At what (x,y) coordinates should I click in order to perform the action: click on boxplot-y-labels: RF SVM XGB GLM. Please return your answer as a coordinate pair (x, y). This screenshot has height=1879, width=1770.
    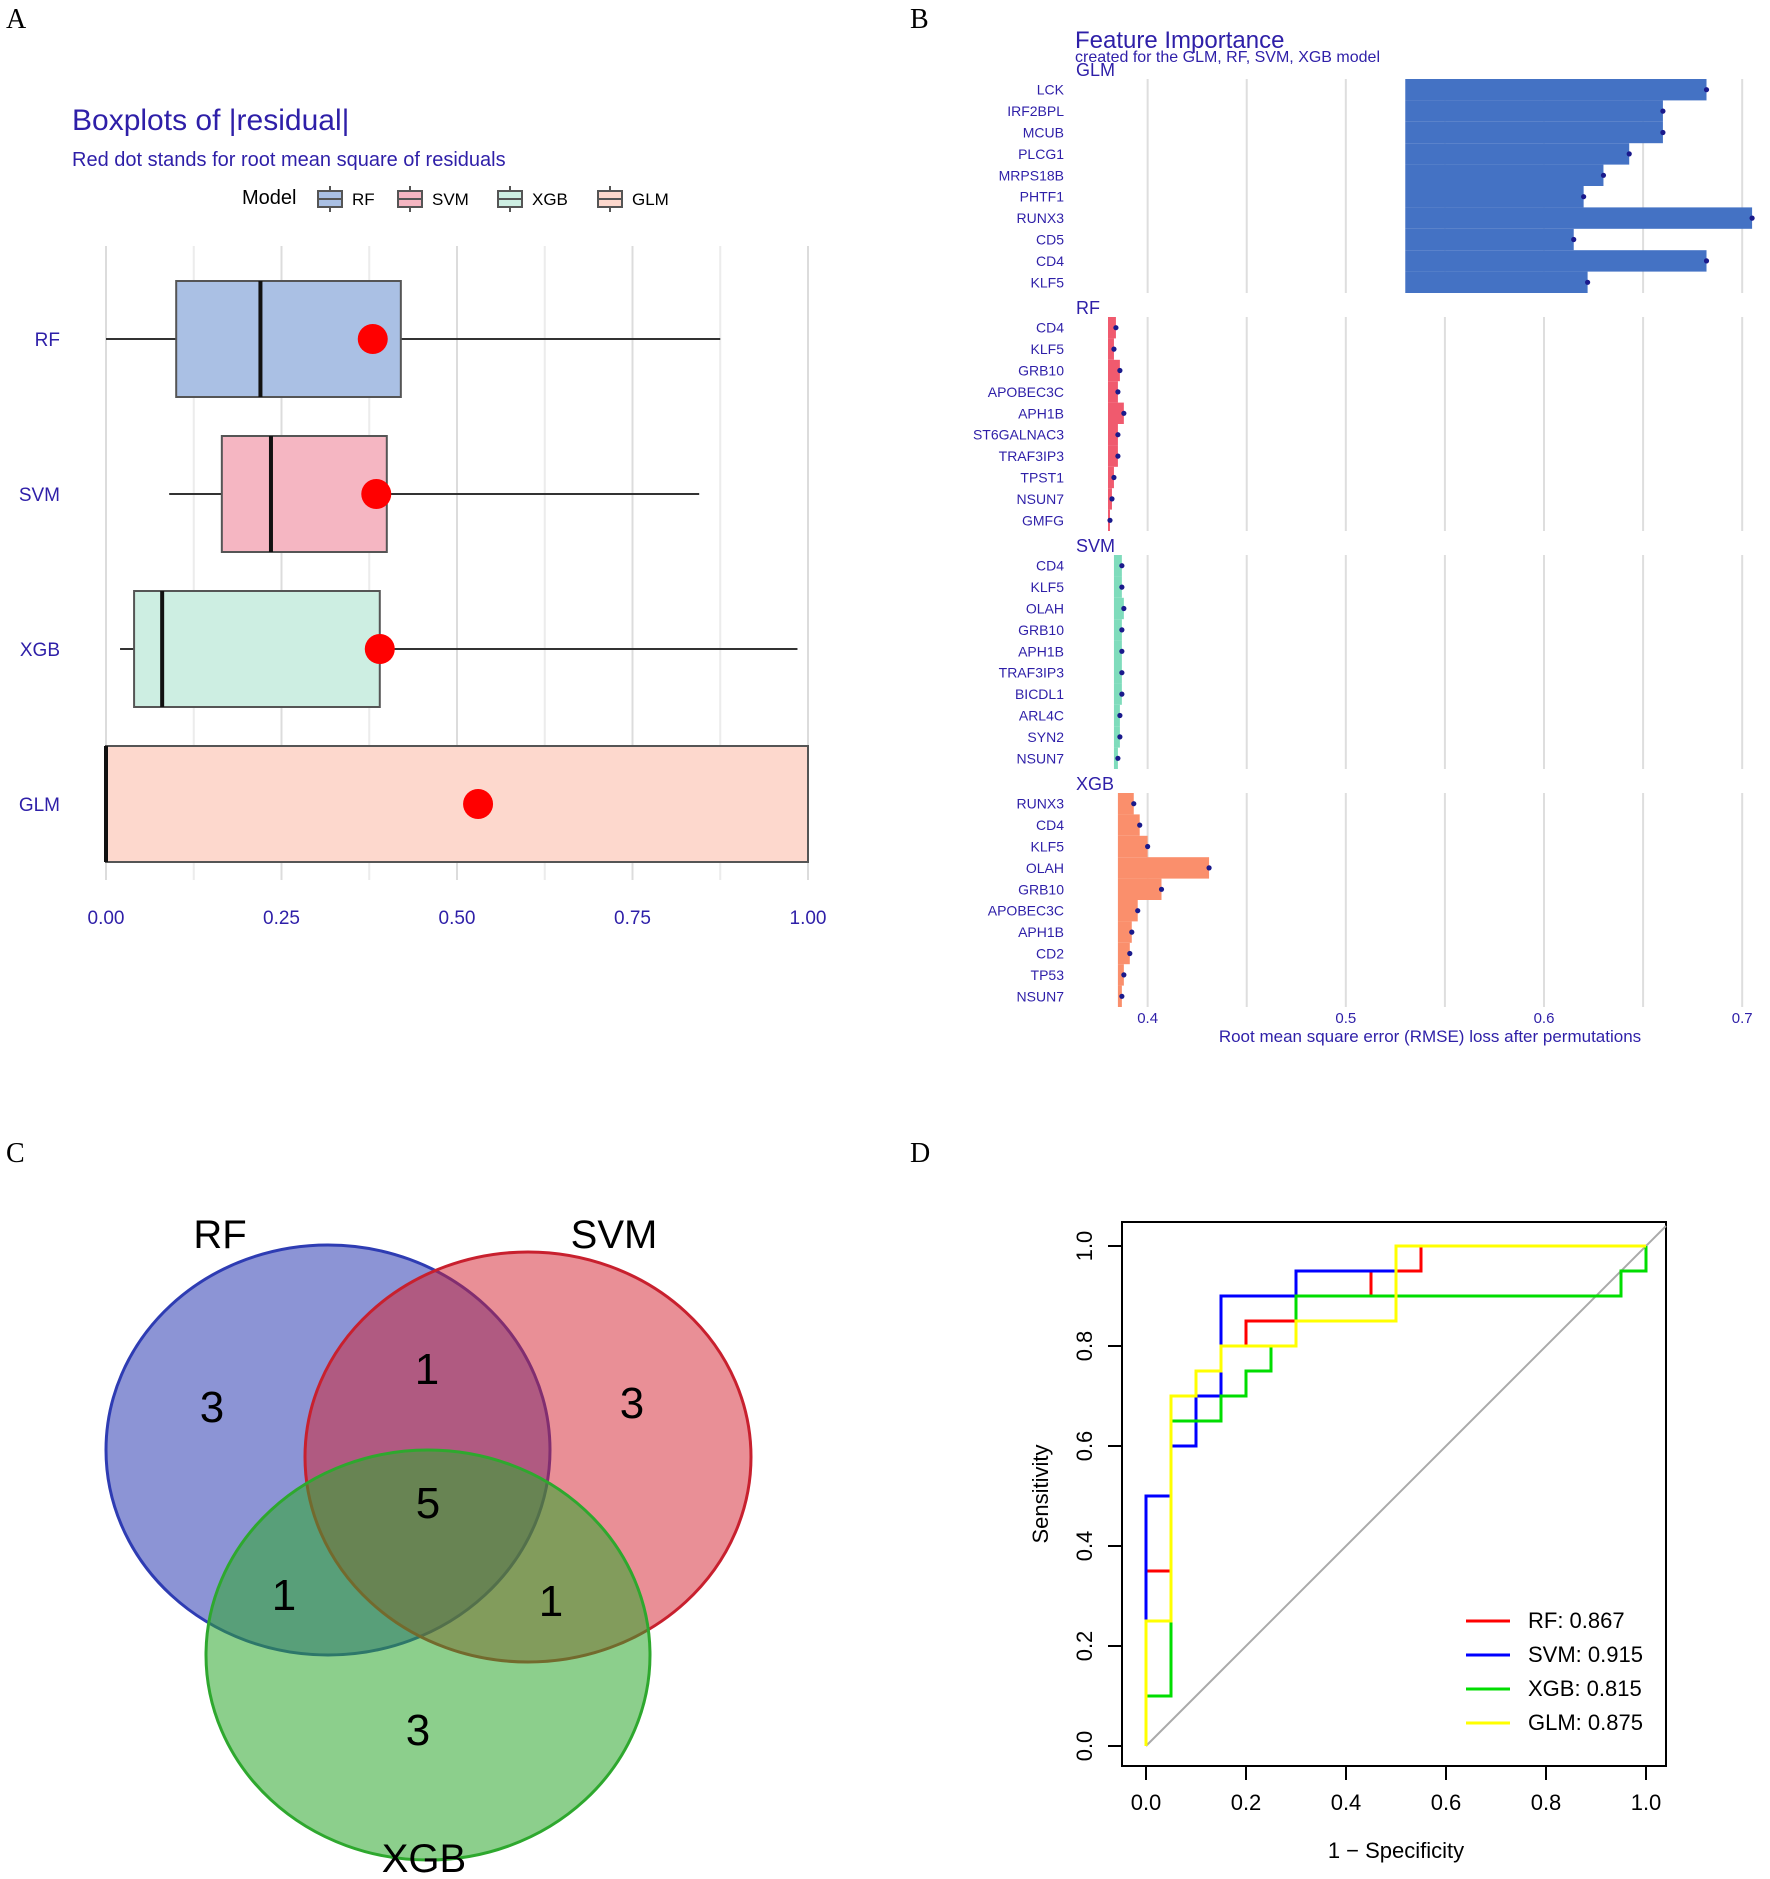
    Looking at the image, I should click on (39, 573).